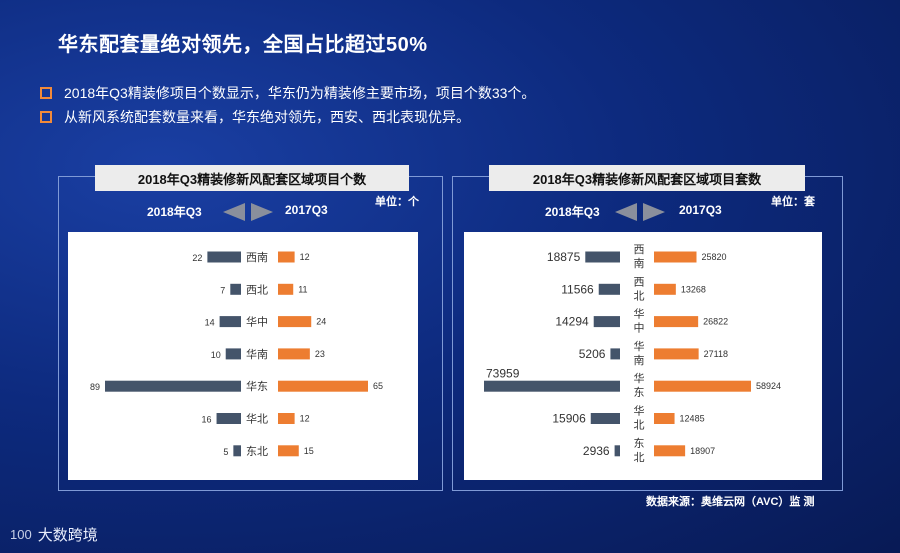  Describe the element at coordinates (378, 386) in the screenshot. I see `value-label-2017: 65` at that location.